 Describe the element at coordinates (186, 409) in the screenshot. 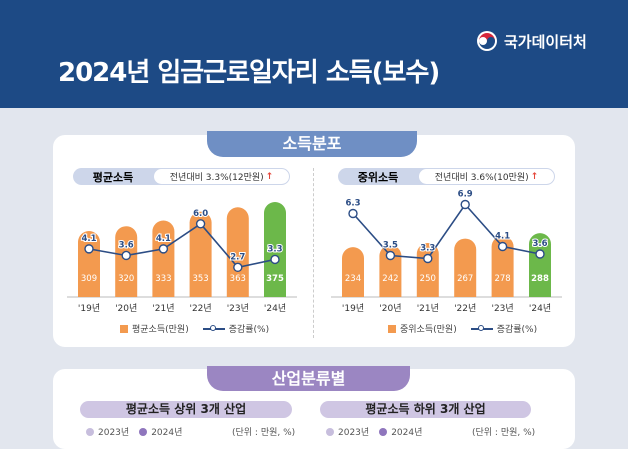

I see `top3-industry-title: 평균소득 상위 3개 산업` at that location.